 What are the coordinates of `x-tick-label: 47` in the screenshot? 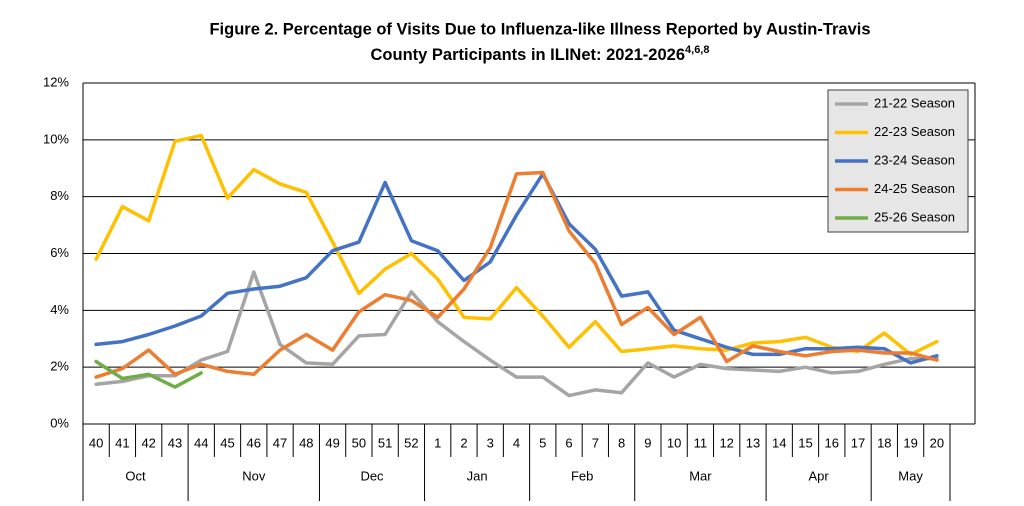 It's located at (280, 442).